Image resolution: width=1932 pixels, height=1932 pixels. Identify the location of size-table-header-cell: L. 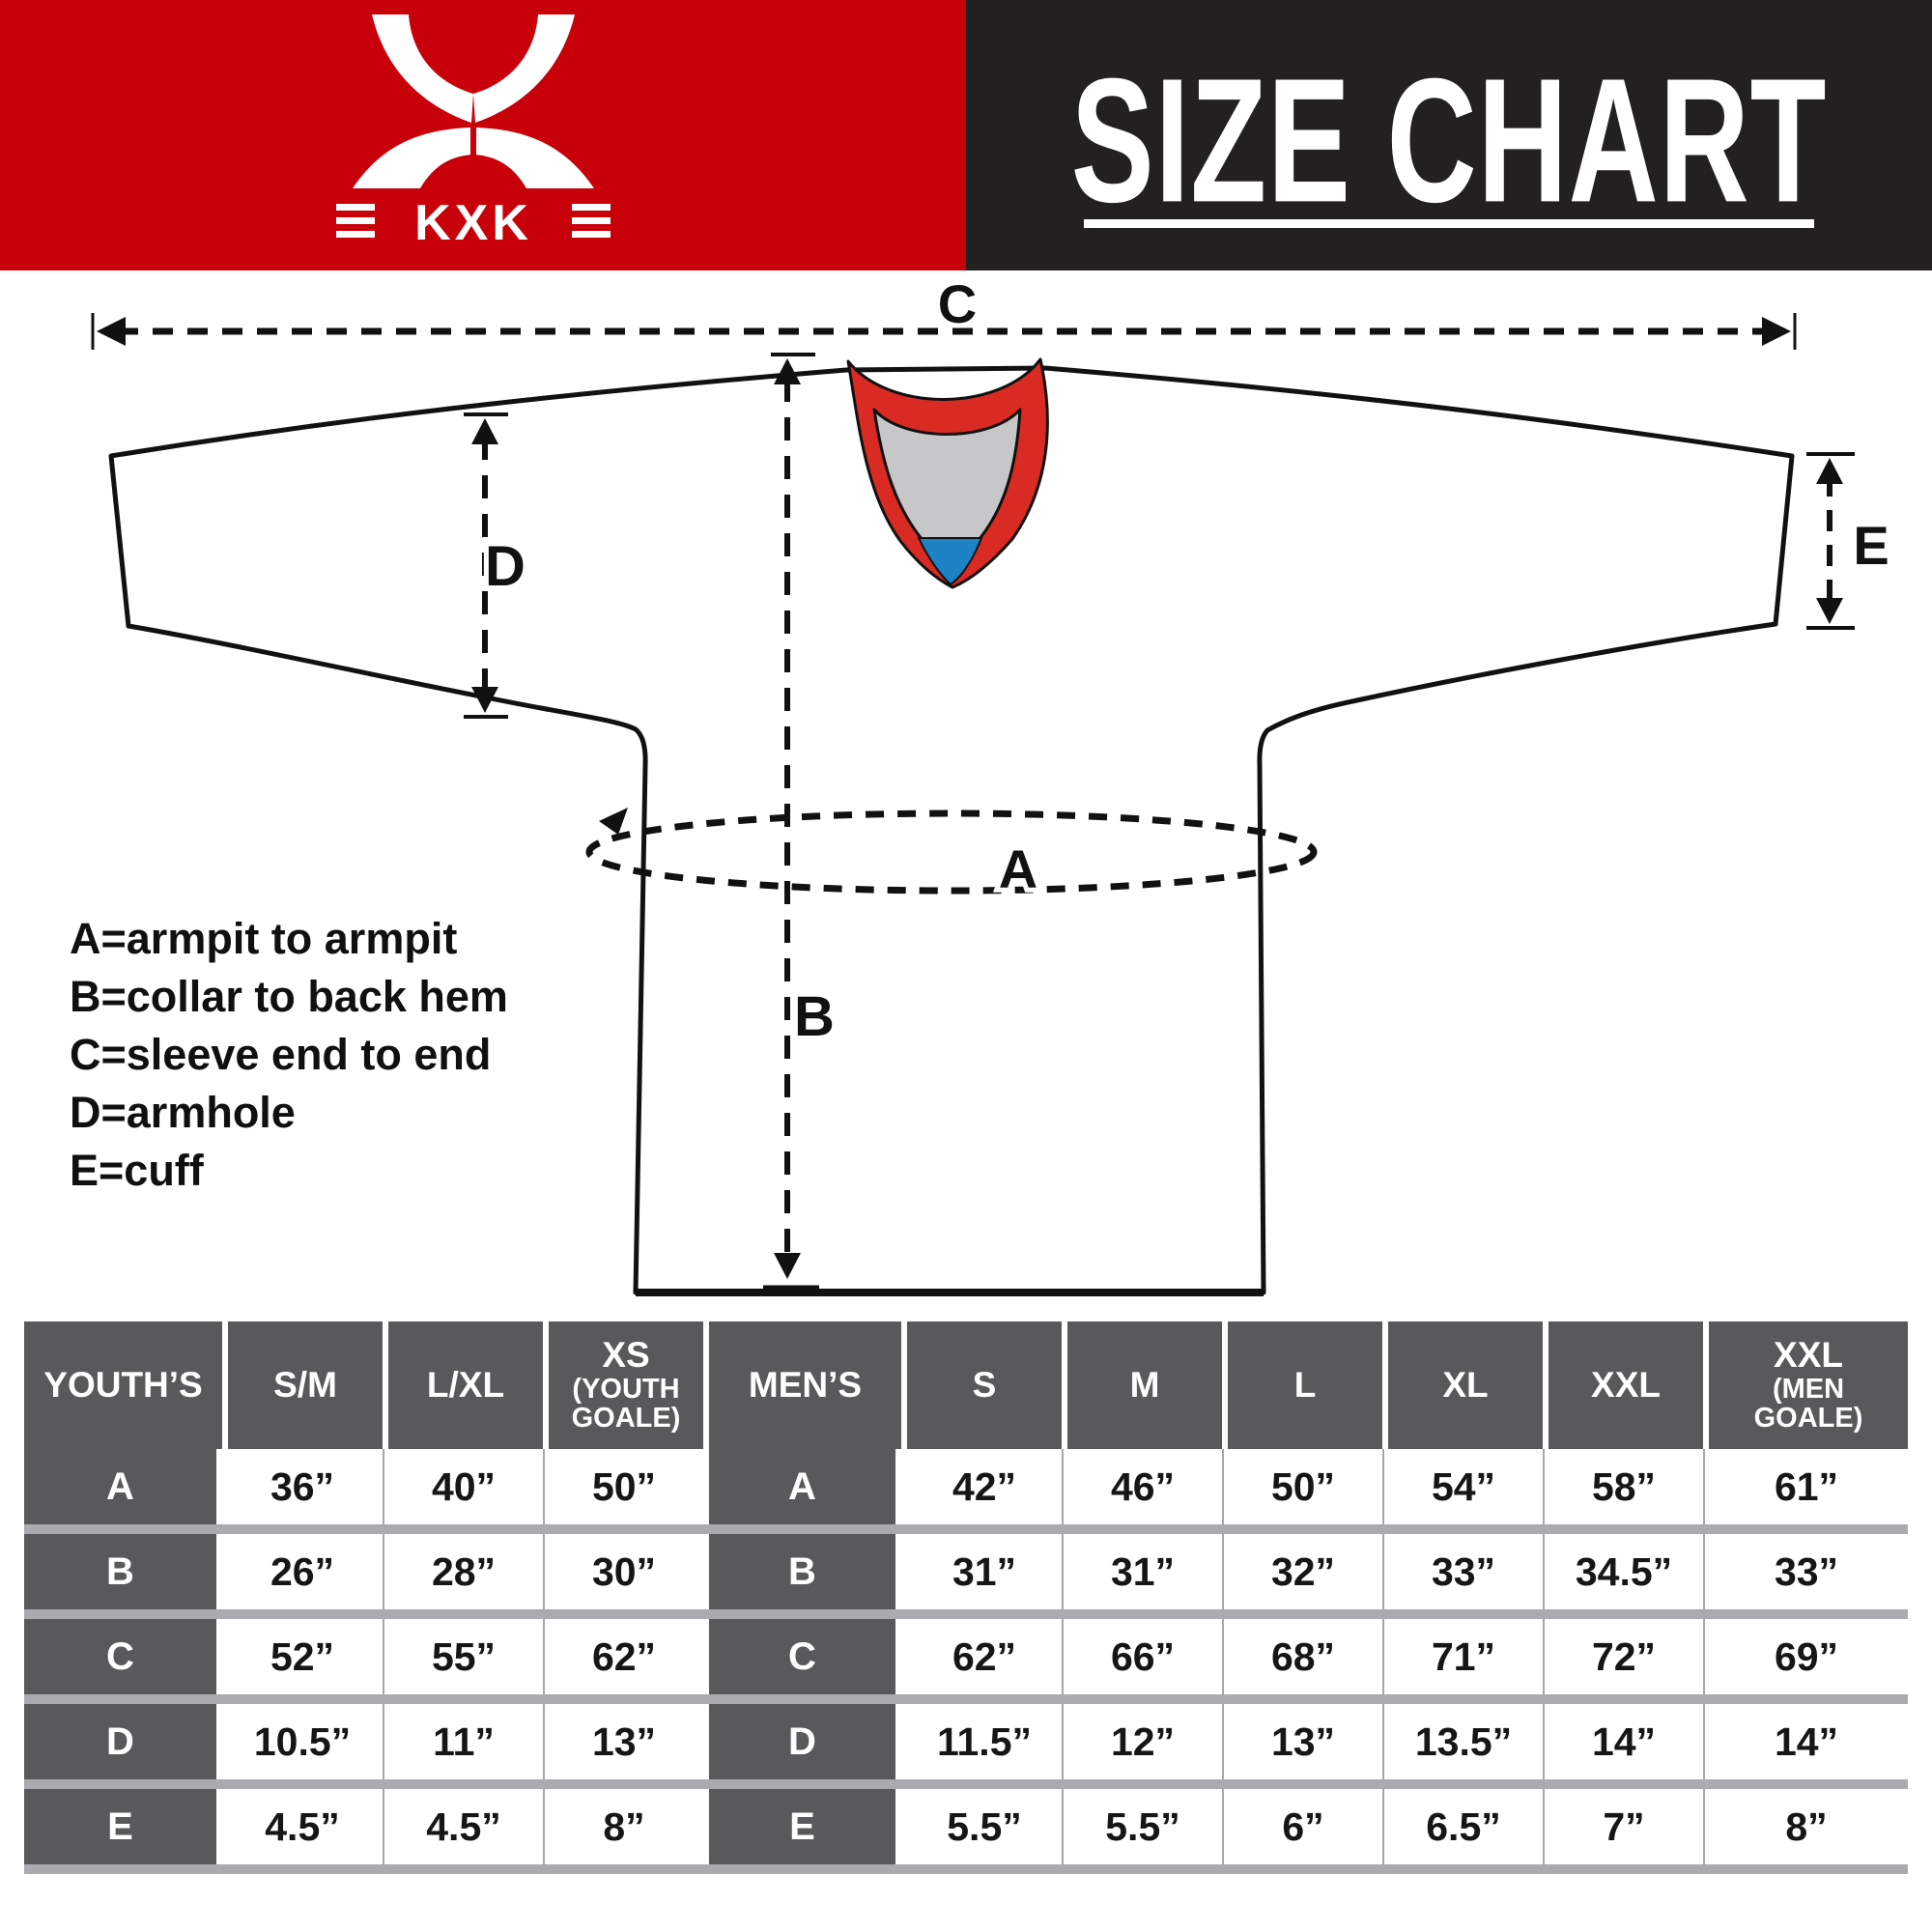
(1302, 1385).